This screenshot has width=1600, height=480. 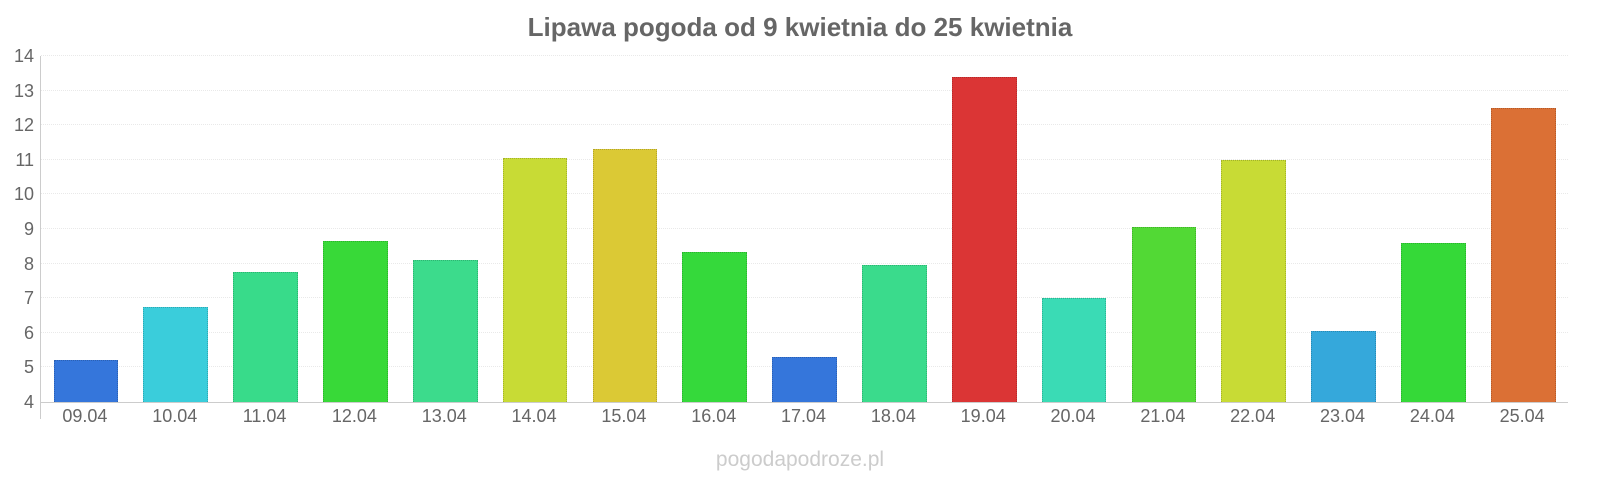 I want to click on bar-24.04, so click(x=1433, y=322).